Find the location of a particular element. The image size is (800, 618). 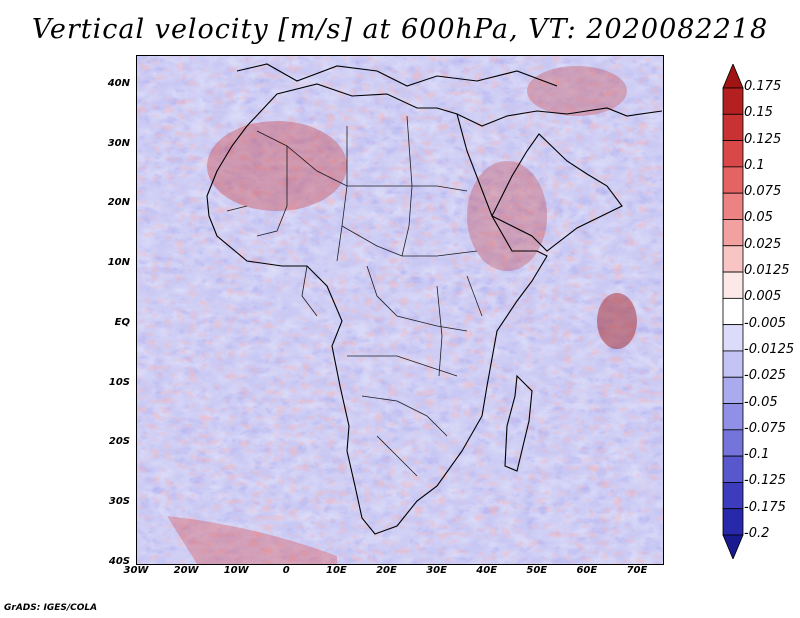

colorbar-tick-label: 0.05 is located at coordinates (758, 218).